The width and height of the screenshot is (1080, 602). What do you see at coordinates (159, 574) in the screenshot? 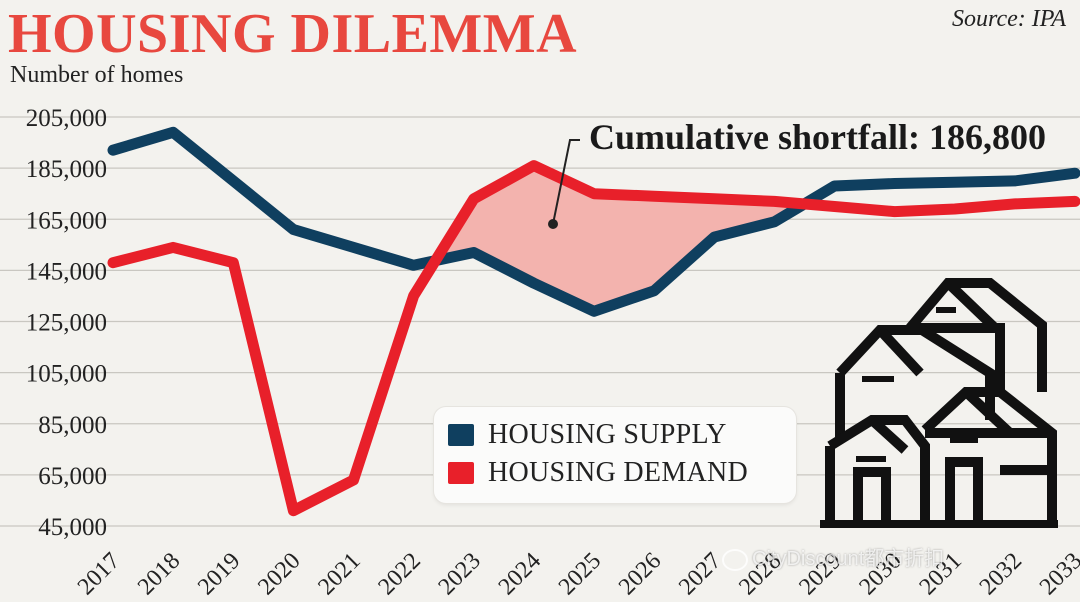
I see `x-tick-label: 2018` at bounding box center [159, 574].